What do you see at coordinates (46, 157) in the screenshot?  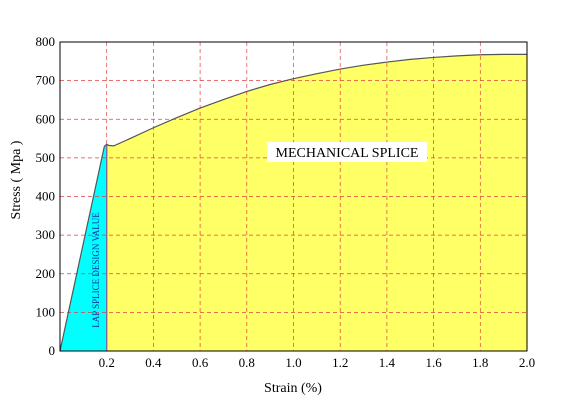 I see `y-tick-label: 500` at bounding box center [46, 157].